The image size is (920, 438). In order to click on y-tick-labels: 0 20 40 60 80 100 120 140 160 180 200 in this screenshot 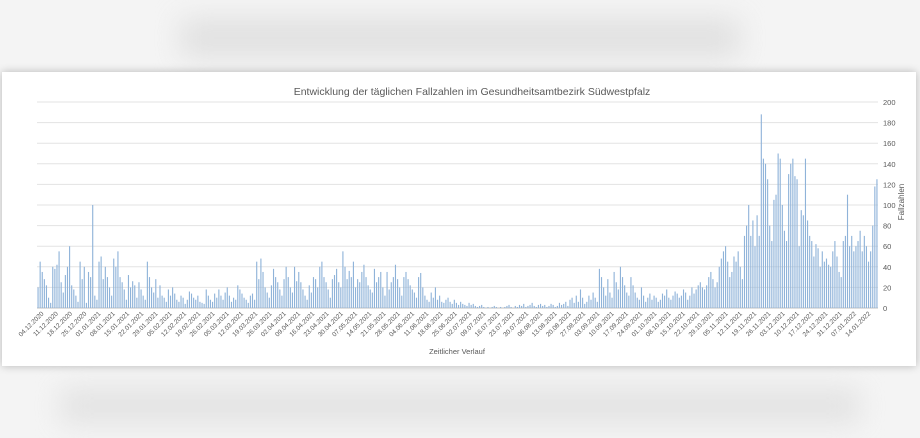, I will do `click(889, 205)`.